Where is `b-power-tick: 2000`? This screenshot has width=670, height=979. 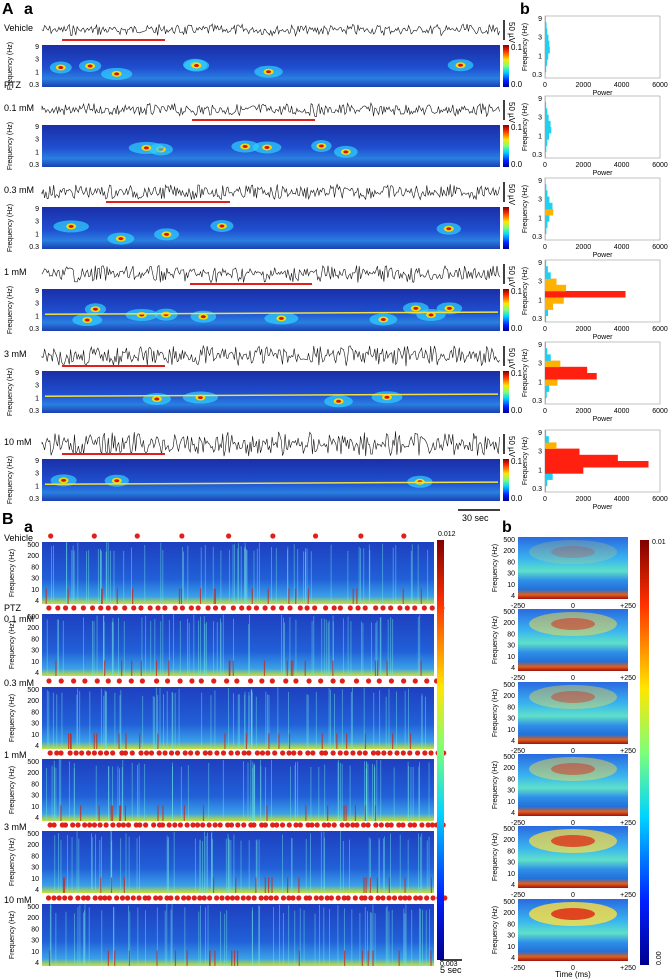 b-power-tick: 2000 is located at coordinates (584, 499).